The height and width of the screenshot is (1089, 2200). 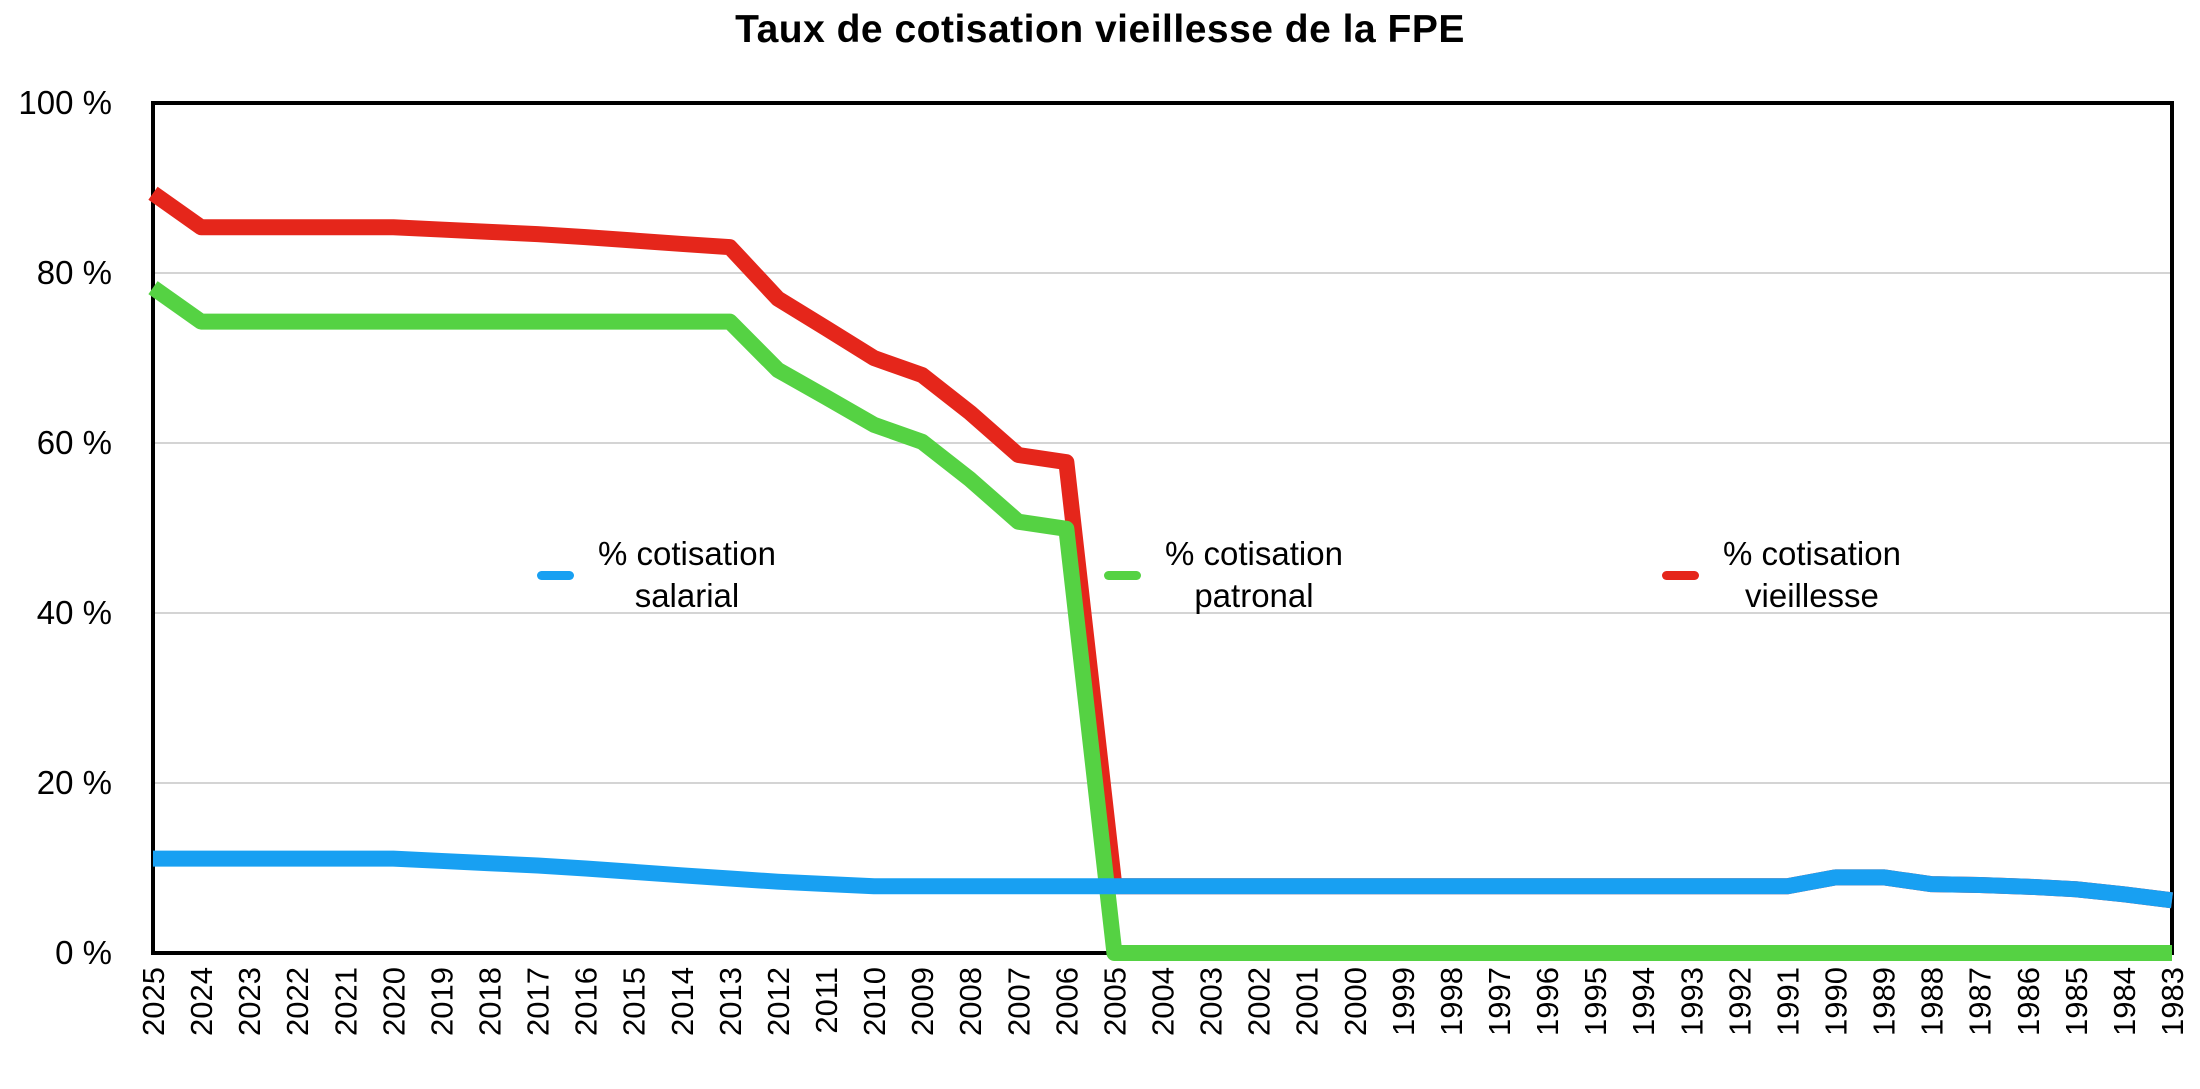 I want to click on x-tick-label: 2023, so click(x=249, y=1001).